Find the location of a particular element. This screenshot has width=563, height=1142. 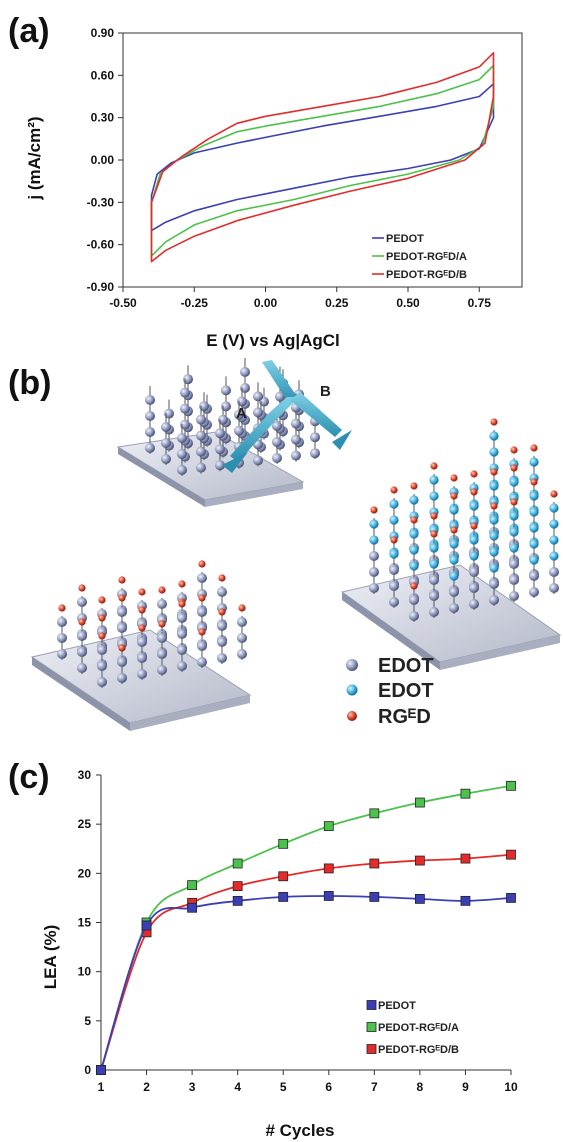

chart-c-marker-pedot-rg-d-b is located at coordinates (419, 860).